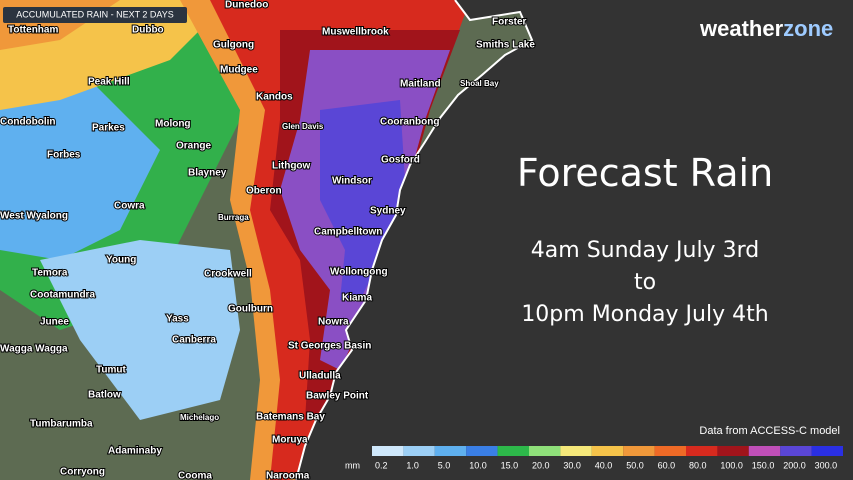  Describe the element at coordinates (388, 211) in the screenshot. I see `place-label: Sydney` at that location.